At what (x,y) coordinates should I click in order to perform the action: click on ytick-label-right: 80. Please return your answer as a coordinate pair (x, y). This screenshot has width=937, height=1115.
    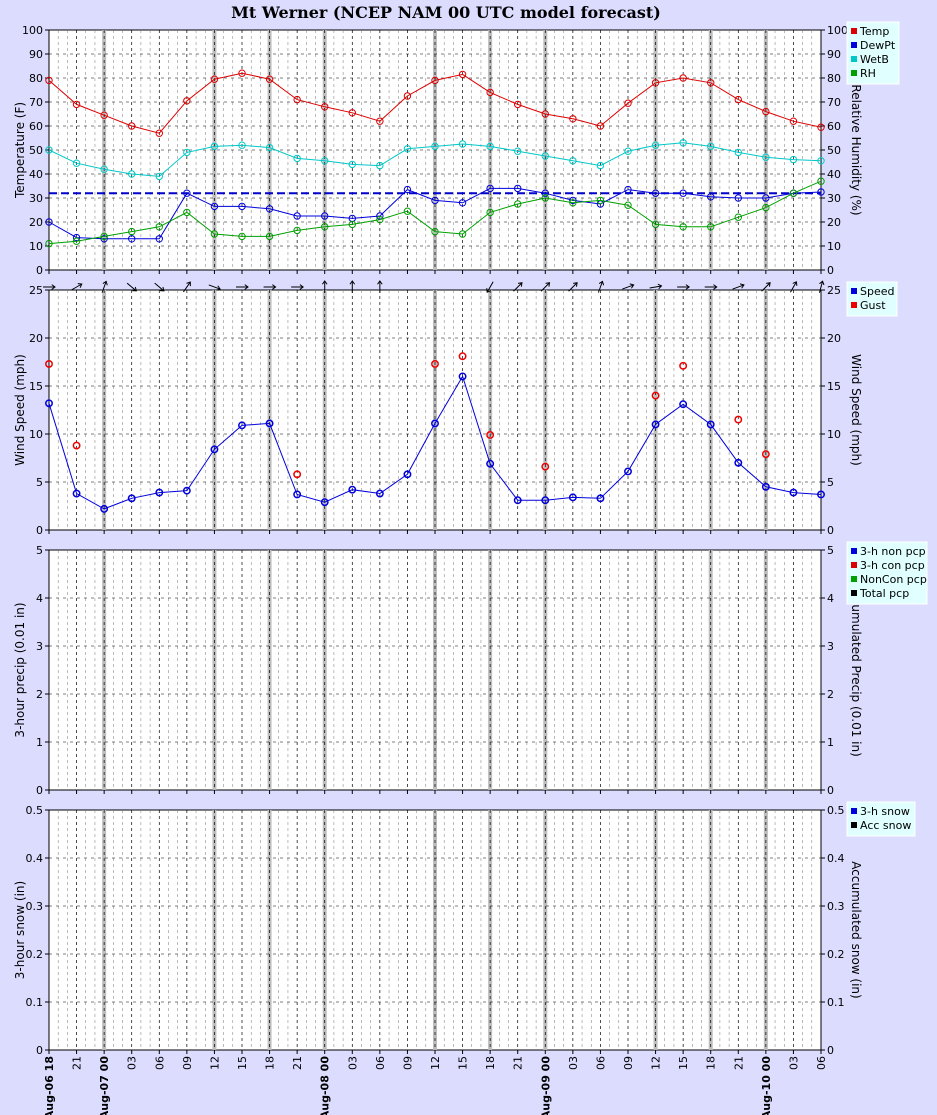
    Looking at the image, I should click on (834, 78).